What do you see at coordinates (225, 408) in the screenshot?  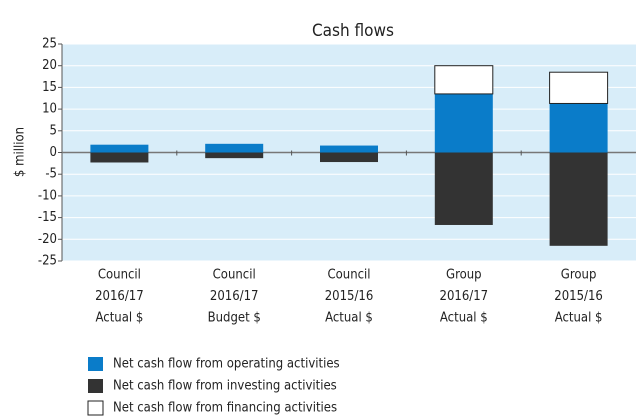 I see `legend-label: Net cash flow from financing activities` at bounding box center [225, 408].